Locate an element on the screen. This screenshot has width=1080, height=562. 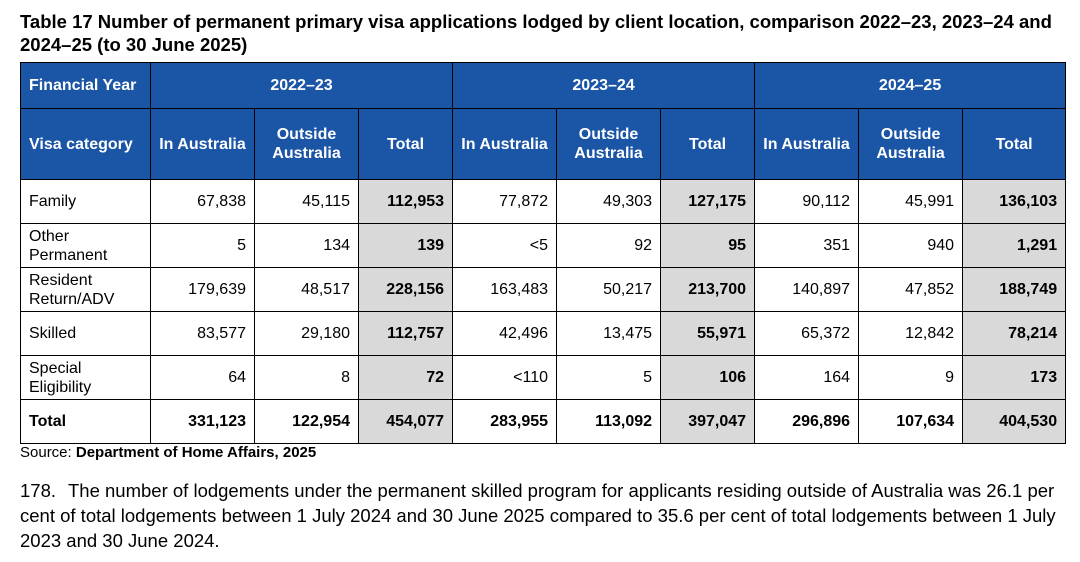
paragraph-number: 178. is located at coordinates (38, 490).